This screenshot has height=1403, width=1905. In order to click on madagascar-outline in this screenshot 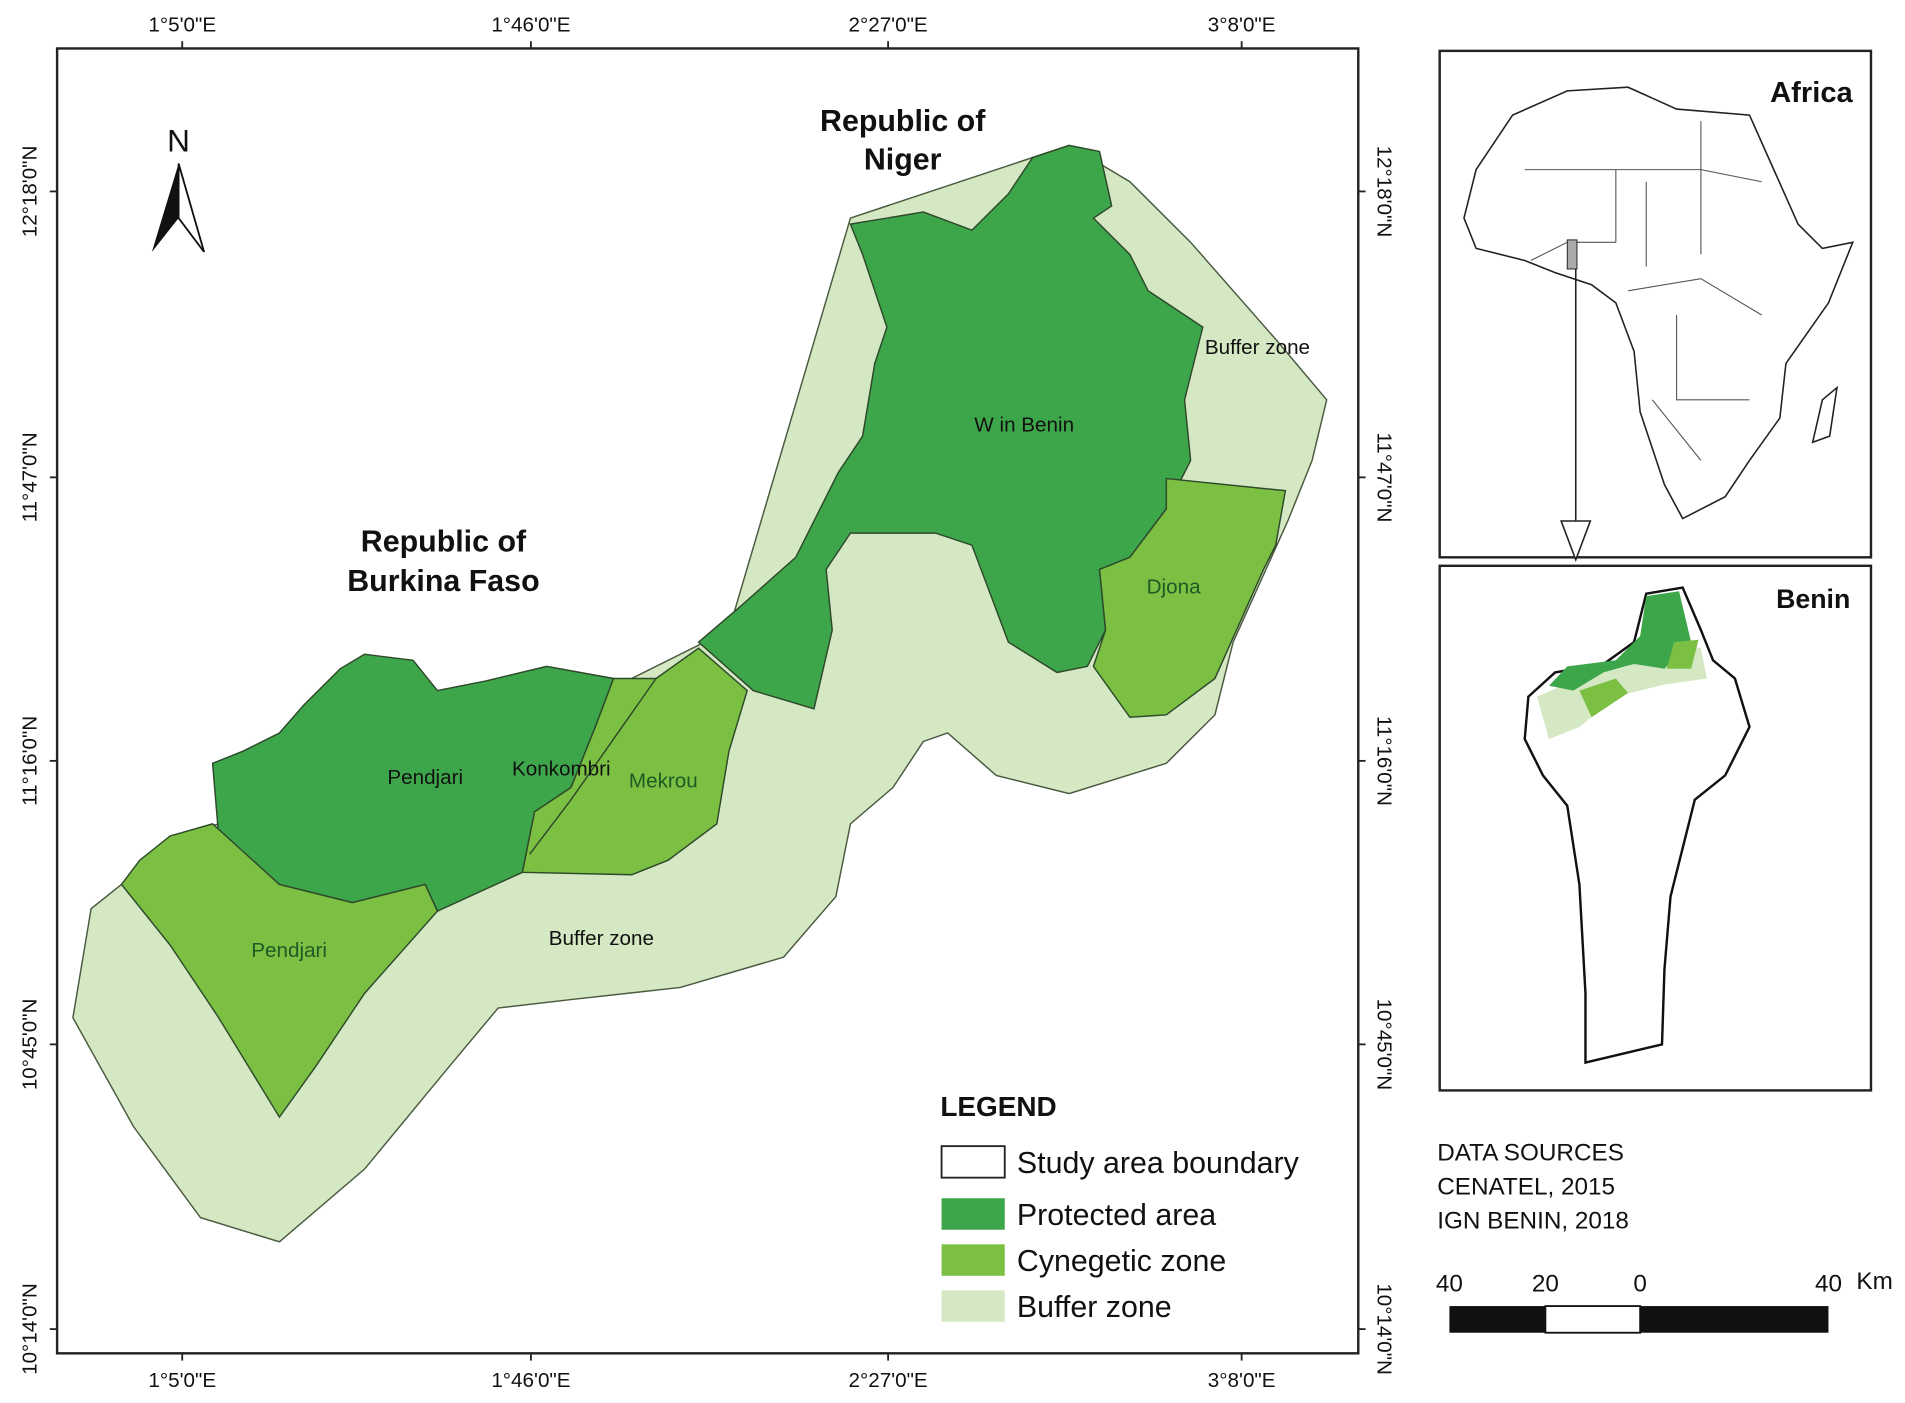, I will do `click(1825, 414)`.